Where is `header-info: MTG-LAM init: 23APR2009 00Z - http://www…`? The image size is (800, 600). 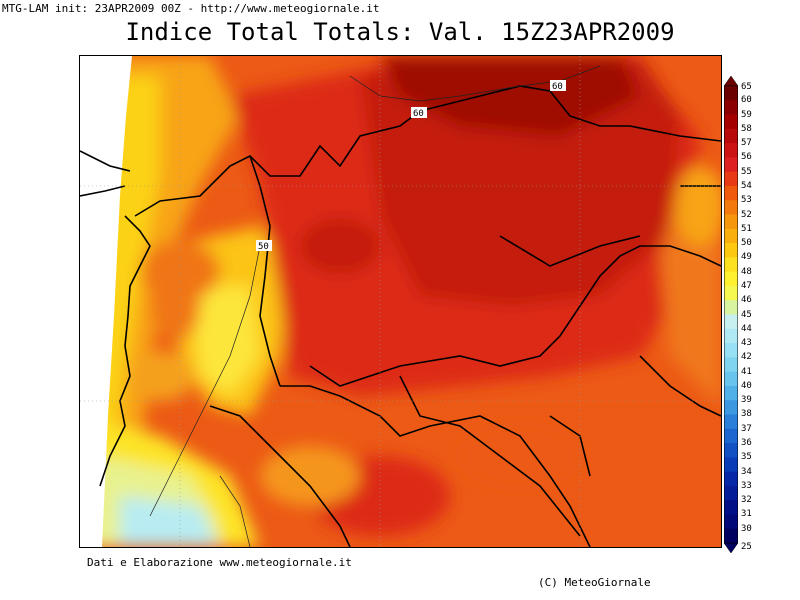
header-info: MTG-LAM init: 23APR2009 00Z - http://www… is located at coordinates (191, 8).